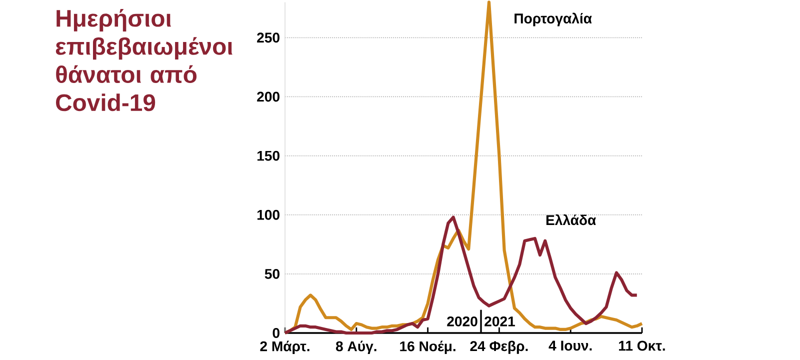 The height and width of the screenshot is (360, 800). I want to click on x-tick-label: 16 Νοέμ., so click(428, 347).